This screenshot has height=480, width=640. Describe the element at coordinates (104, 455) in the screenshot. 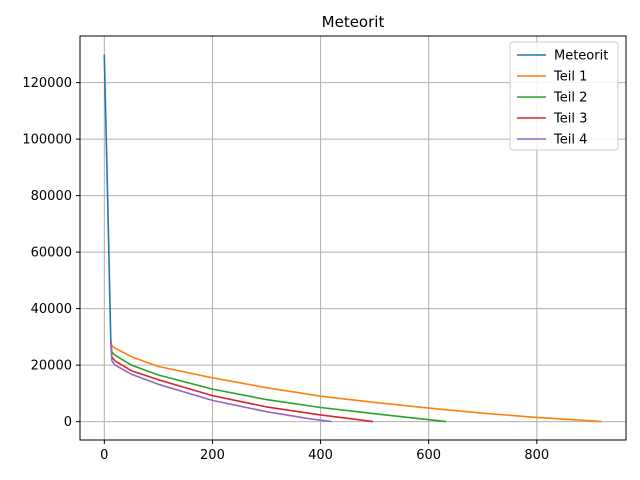

I see `x-tick-label: 0` at that location.